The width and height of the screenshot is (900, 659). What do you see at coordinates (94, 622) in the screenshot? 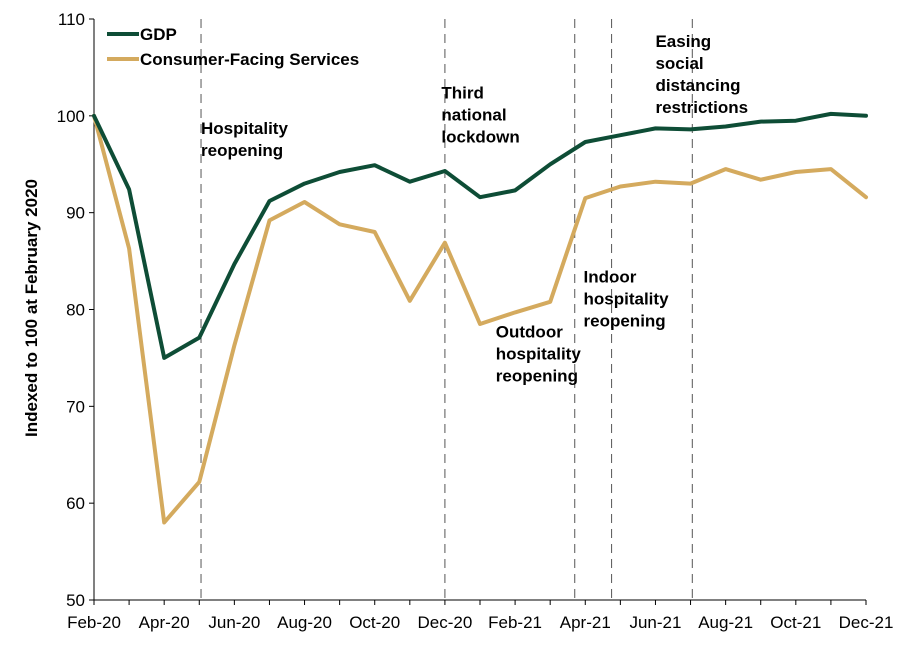
I see `x-tick-label: Feb-20` at bounding box center [94, 622].